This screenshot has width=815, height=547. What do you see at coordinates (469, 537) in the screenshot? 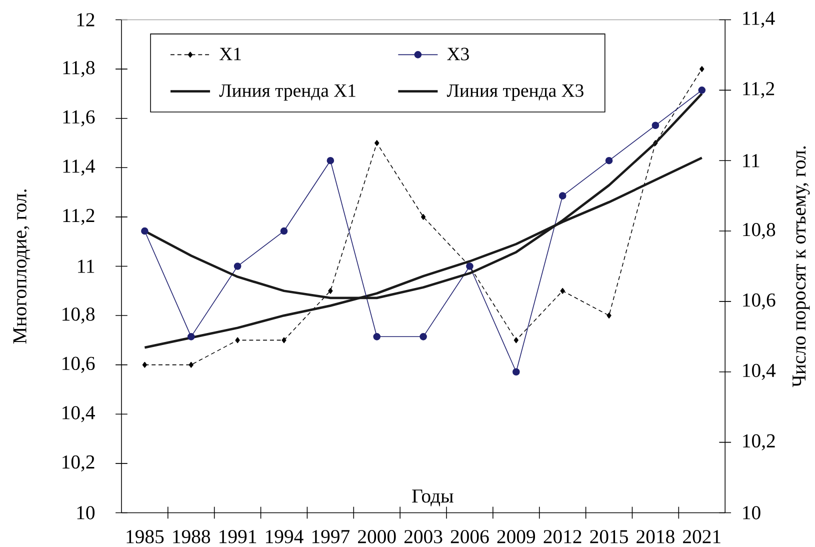
I see `x-tick-label: 2006` at bounding box center [469, 537].